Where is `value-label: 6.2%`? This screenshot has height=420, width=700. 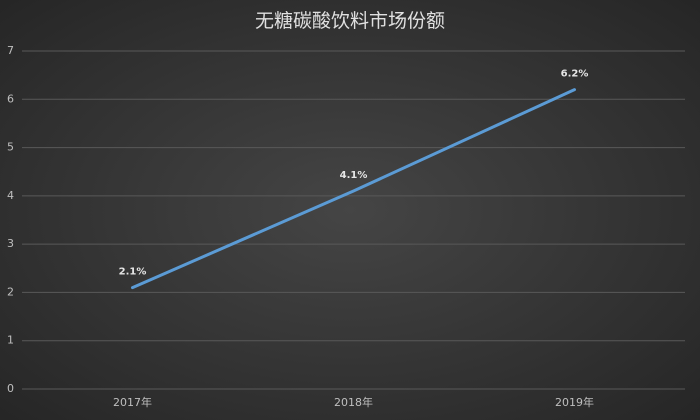 value-label: 6.2% is located at coordinates (575, 74).